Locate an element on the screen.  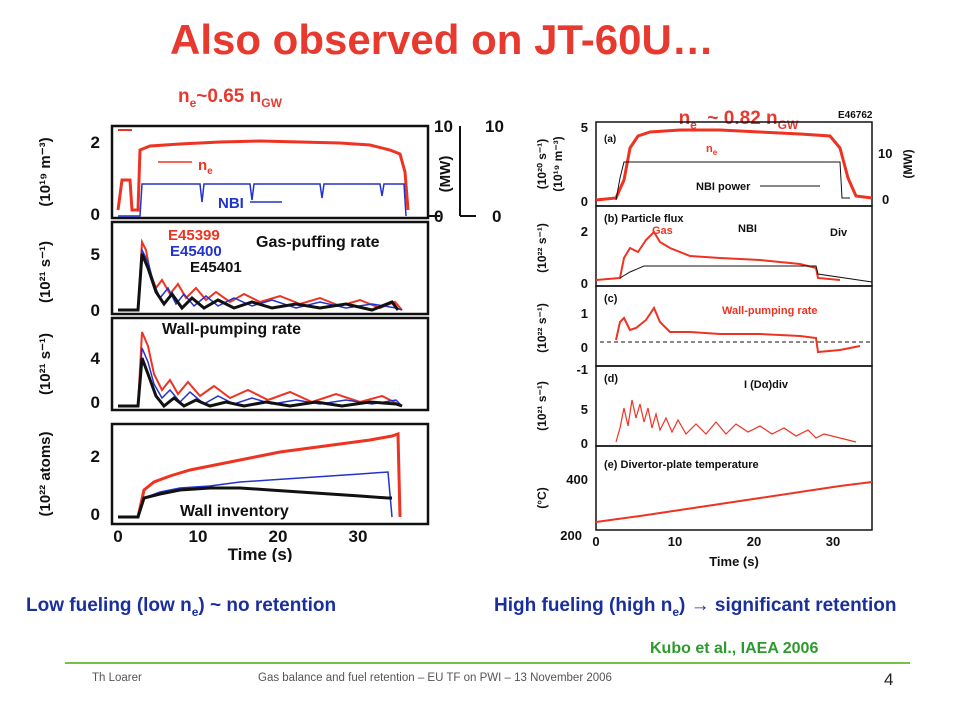
wallpump-curve-blue is located at coordinates (260, 377).